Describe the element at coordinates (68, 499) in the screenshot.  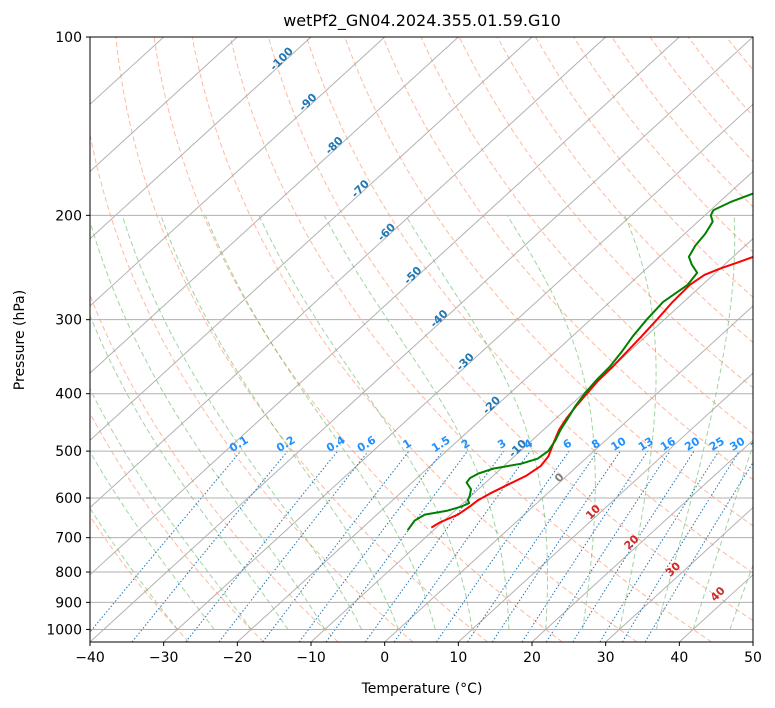
I see `y-tick-label: 600` at that location.